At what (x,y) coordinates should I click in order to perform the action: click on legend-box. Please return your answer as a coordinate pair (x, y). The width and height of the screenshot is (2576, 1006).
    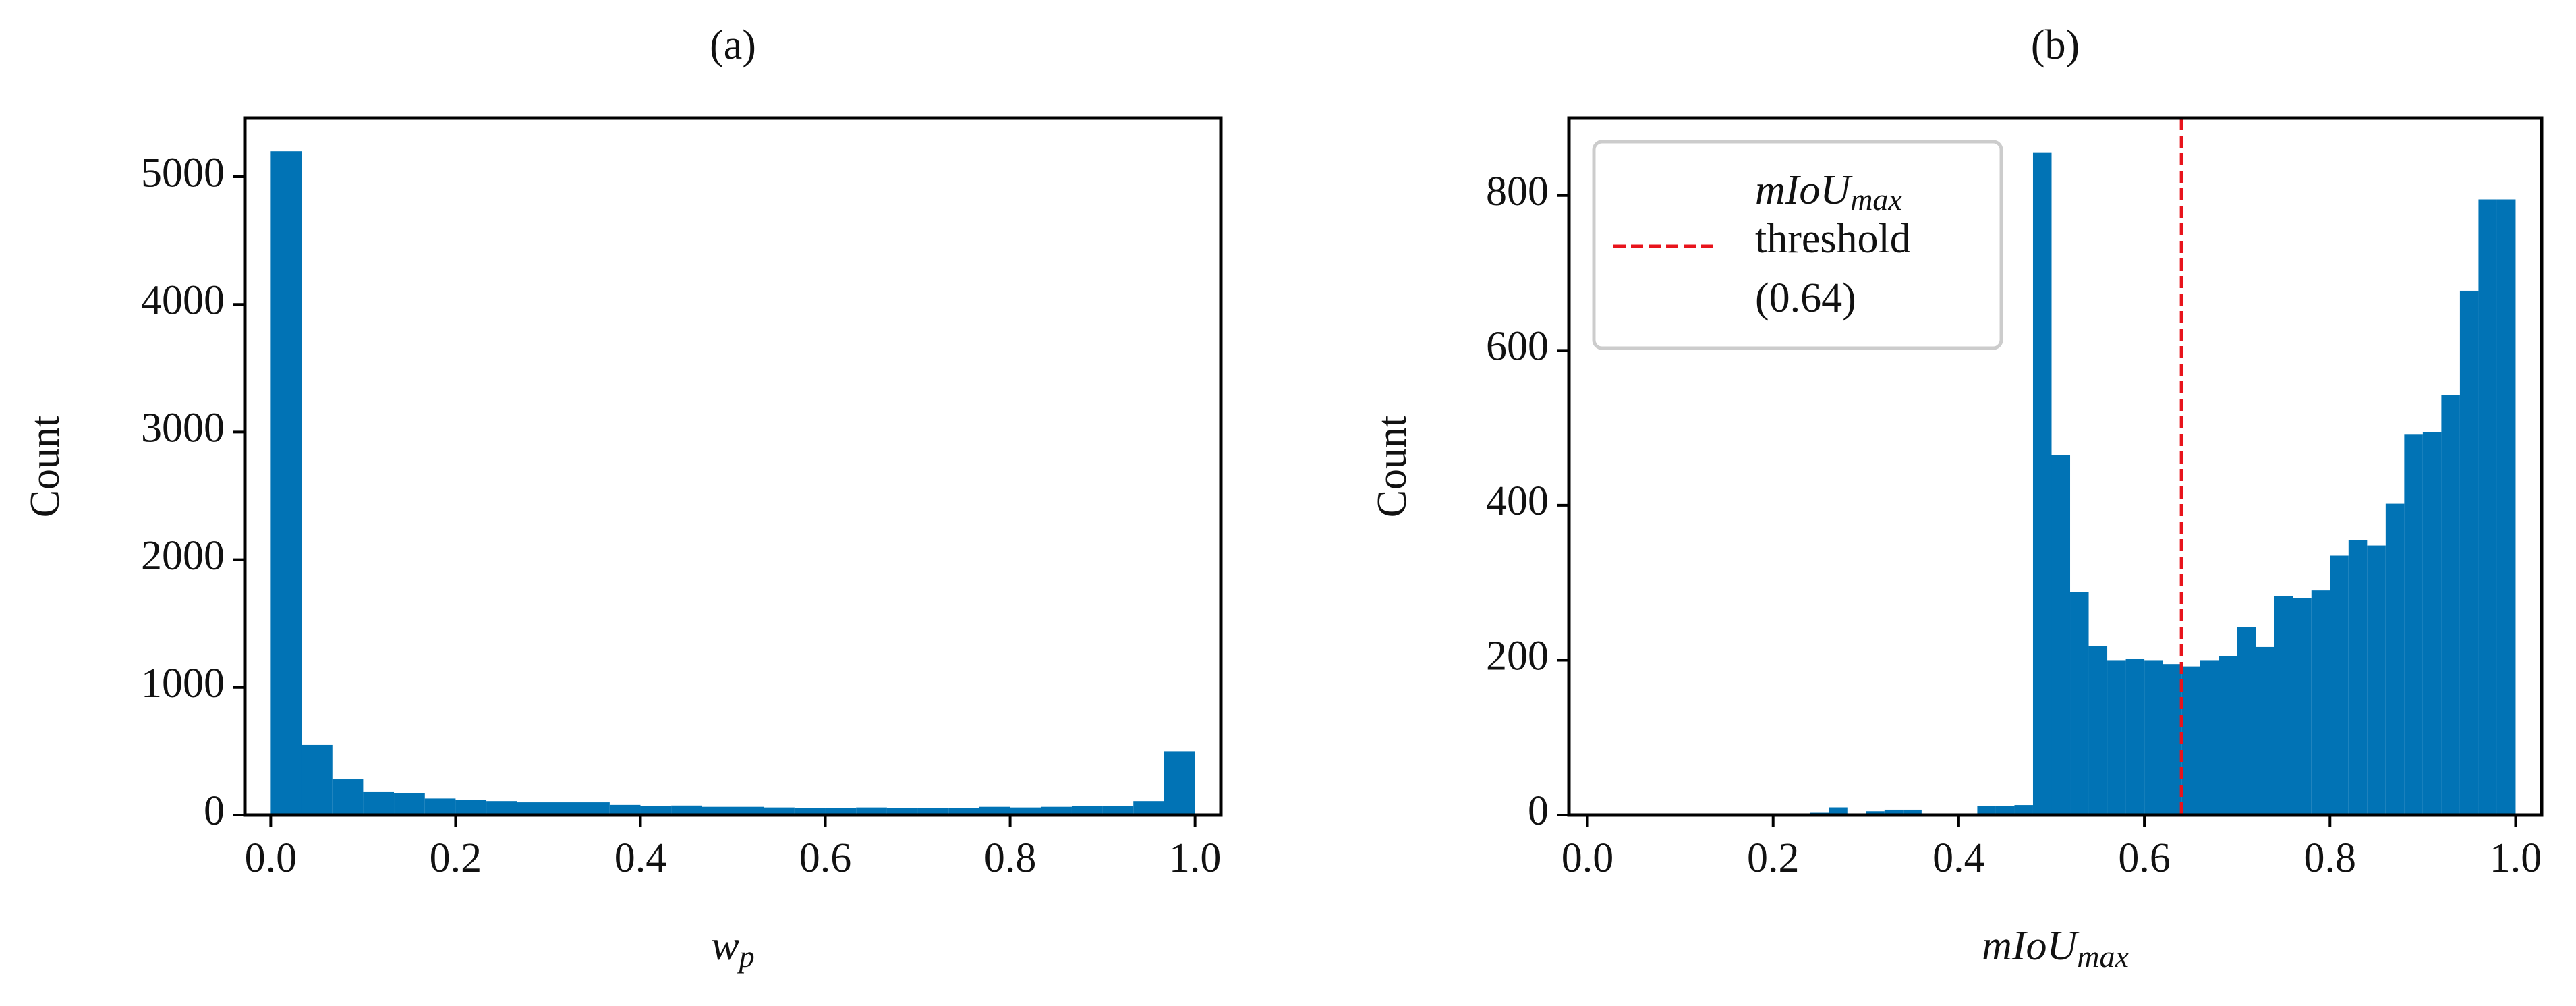
    Looking at the image, I should click on (1797, 245).